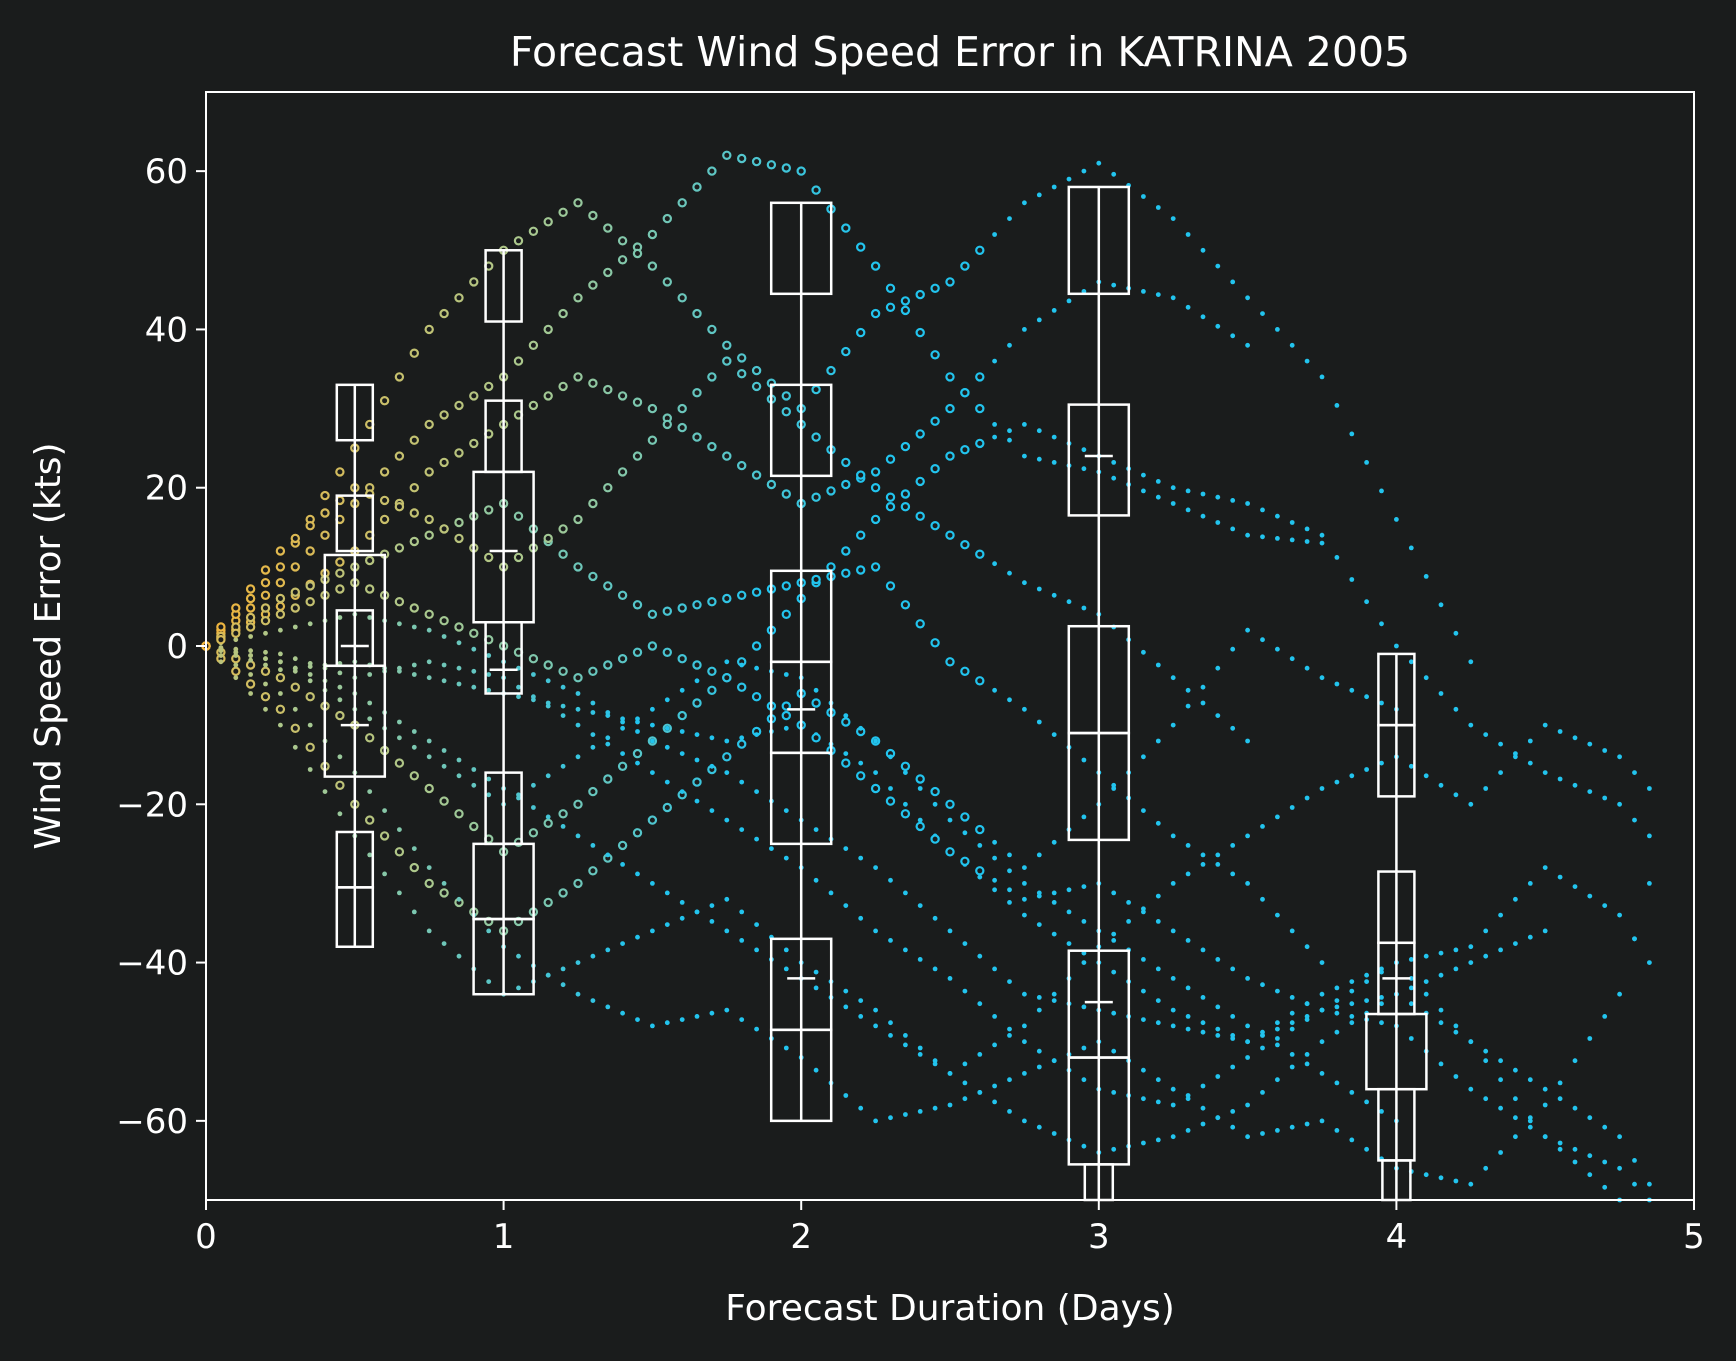 The image size is (1736, 1361). What do you see at coordinates (503, 286) in the screenshot?
I see `box` at bounding box center [503, 286].